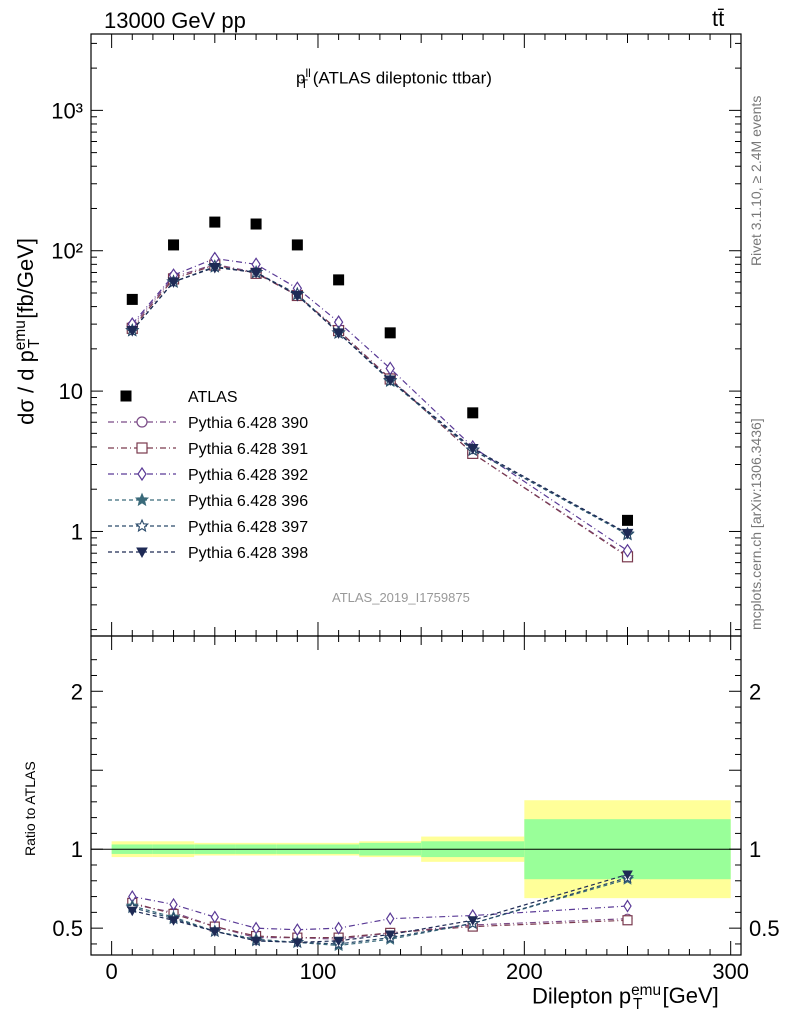 The width and height of the screenshot is (786, 1024). I want to click on main-y-tick-label: 10, so click(71, 391).